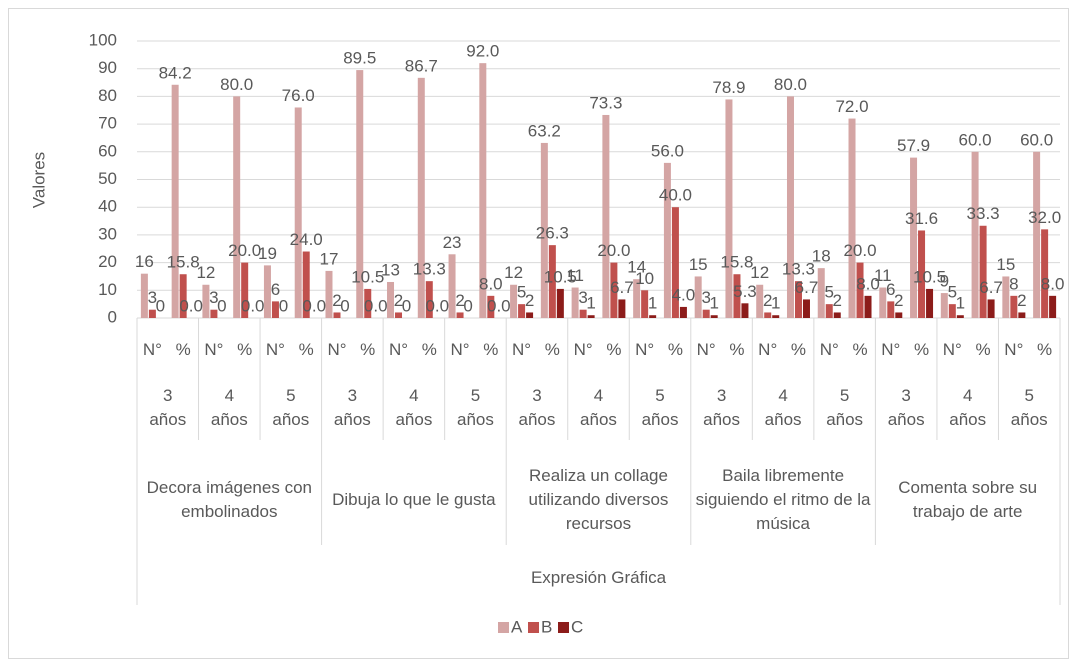 The width and height of the screenshot is (1075, 660). I want to click on data-label: 72.0, so click(851, 106).